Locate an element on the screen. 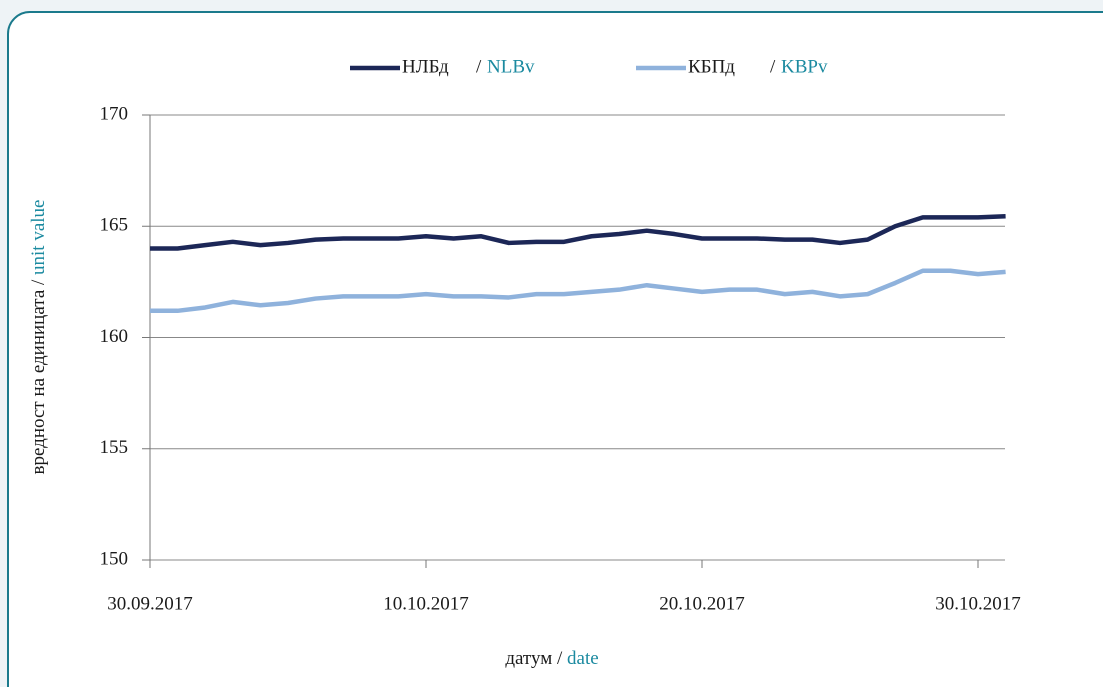 The width and height of the screenshot is (1103, 687). y-tick-label: 165 is located at coordinates (114, 225).